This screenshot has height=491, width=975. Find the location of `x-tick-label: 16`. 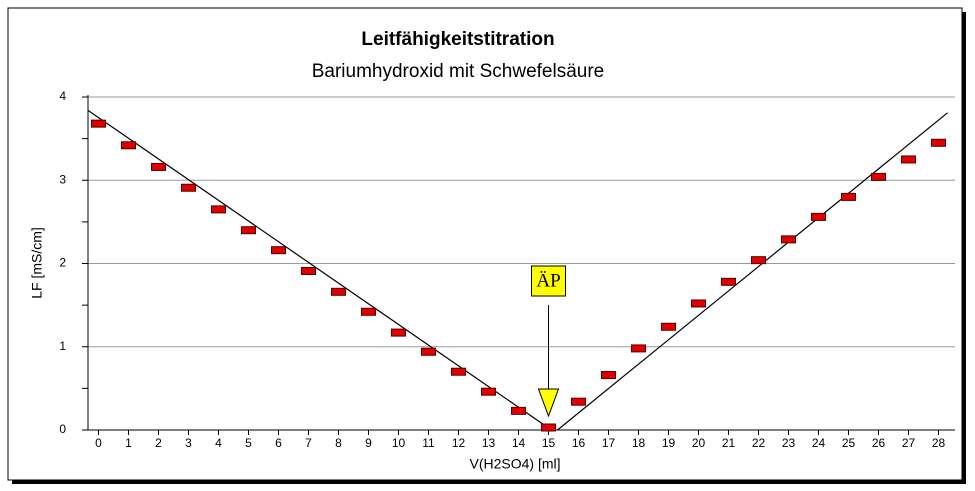

x-tick-label: 16 is located at coordinates (579, 443).